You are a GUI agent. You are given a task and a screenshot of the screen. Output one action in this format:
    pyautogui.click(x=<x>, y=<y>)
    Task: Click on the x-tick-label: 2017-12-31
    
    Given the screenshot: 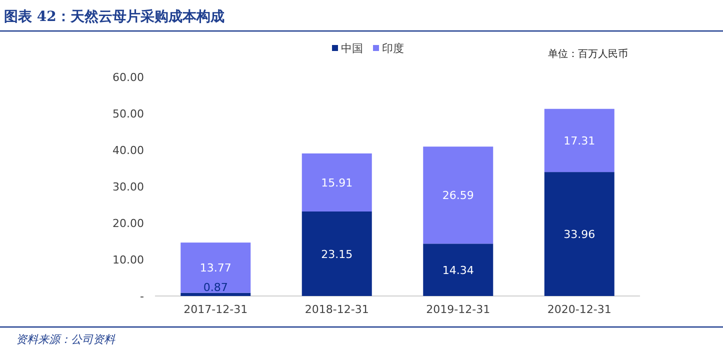 What is the action you would take?
    pyautogui.click(x=216, y=309)
    